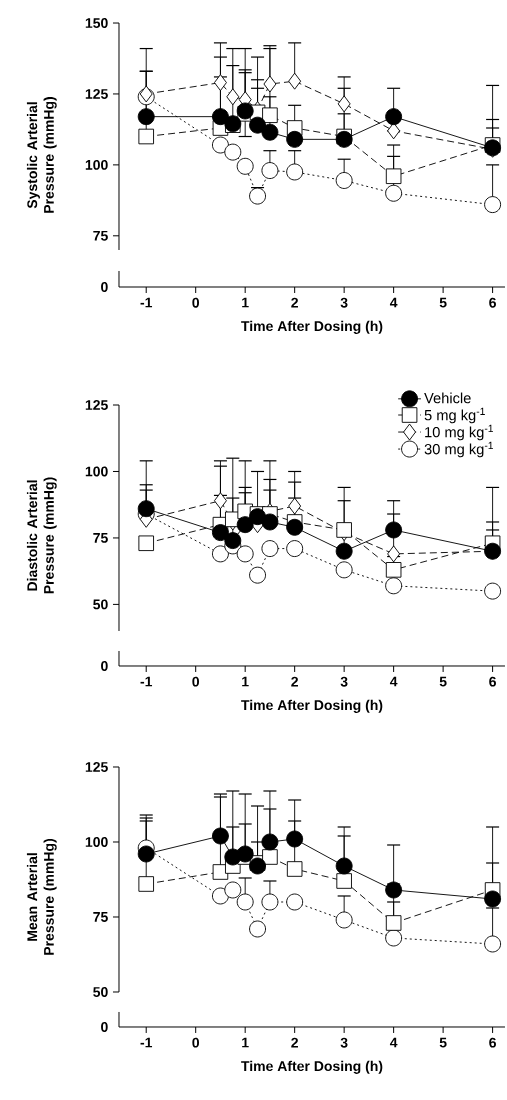  What do you see at coordinates (41, 896) in the screenshot?
I see `y-axis-title: Mean Arterial Pressure (mmHg)` at bounding box center [41, 896].